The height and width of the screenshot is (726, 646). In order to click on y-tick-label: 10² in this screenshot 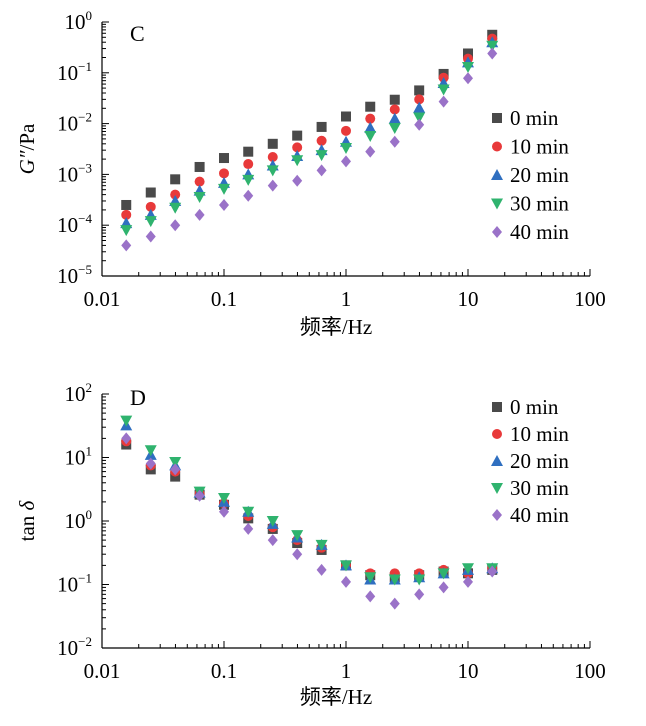, I will do `click(79, 393)`.